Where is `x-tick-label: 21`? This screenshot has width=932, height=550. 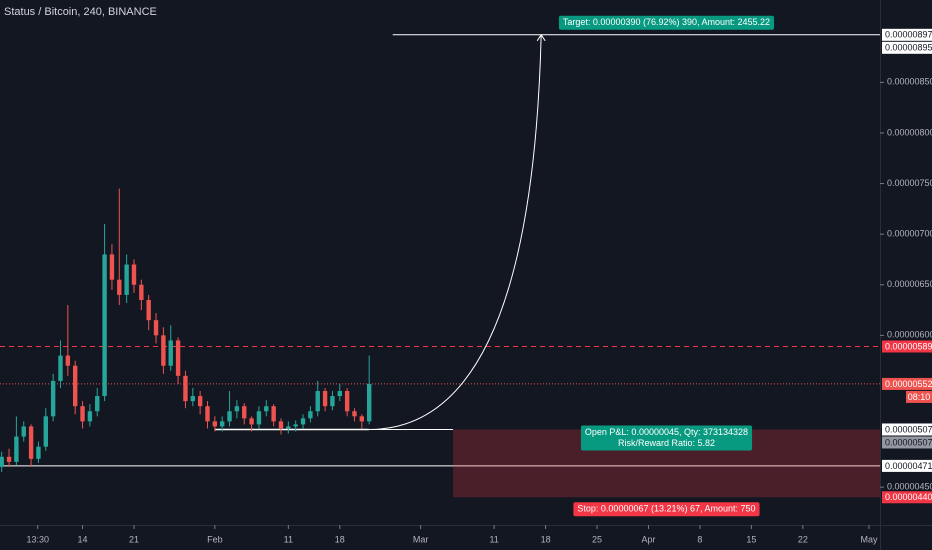
x-tick-label: 21 is located at coordinates (134, 539).